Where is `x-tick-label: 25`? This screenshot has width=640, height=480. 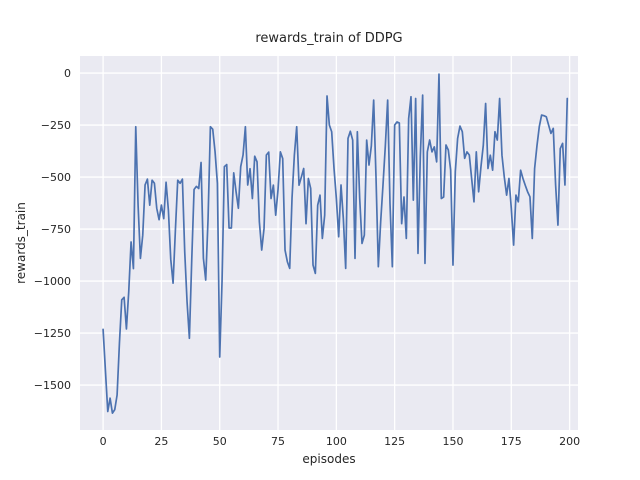 x-tick-label: 25 is located at coordinates (161, 441).